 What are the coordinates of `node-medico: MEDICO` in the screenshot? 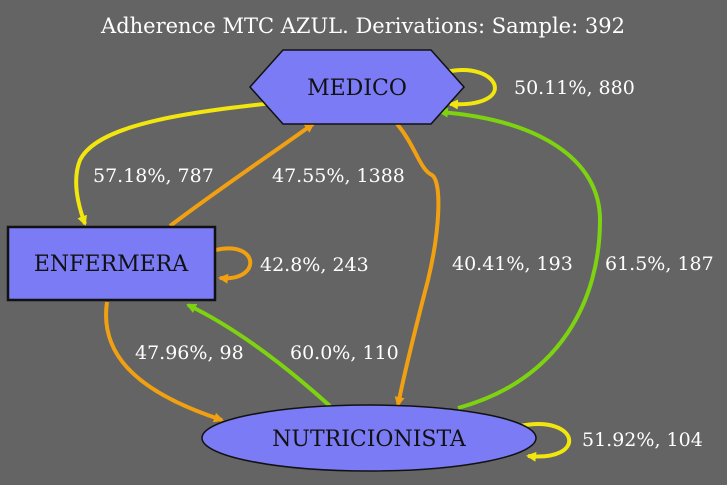 It's located at (357, 87).